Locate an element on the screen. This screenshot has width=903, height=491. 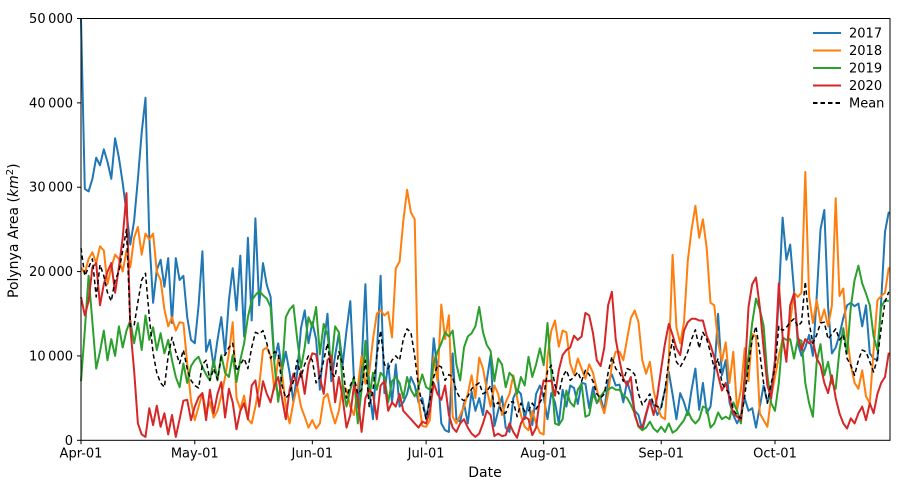
x-tick-label: Jun-01 is located at coordinates (312, 453).